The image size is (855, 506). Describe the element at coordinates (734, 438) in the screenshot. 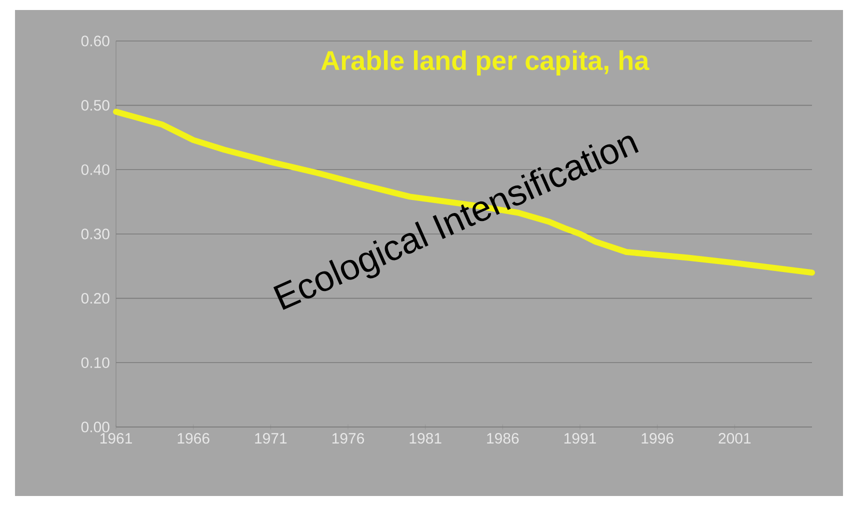

I see `x-tick-label: 2001` at that location.